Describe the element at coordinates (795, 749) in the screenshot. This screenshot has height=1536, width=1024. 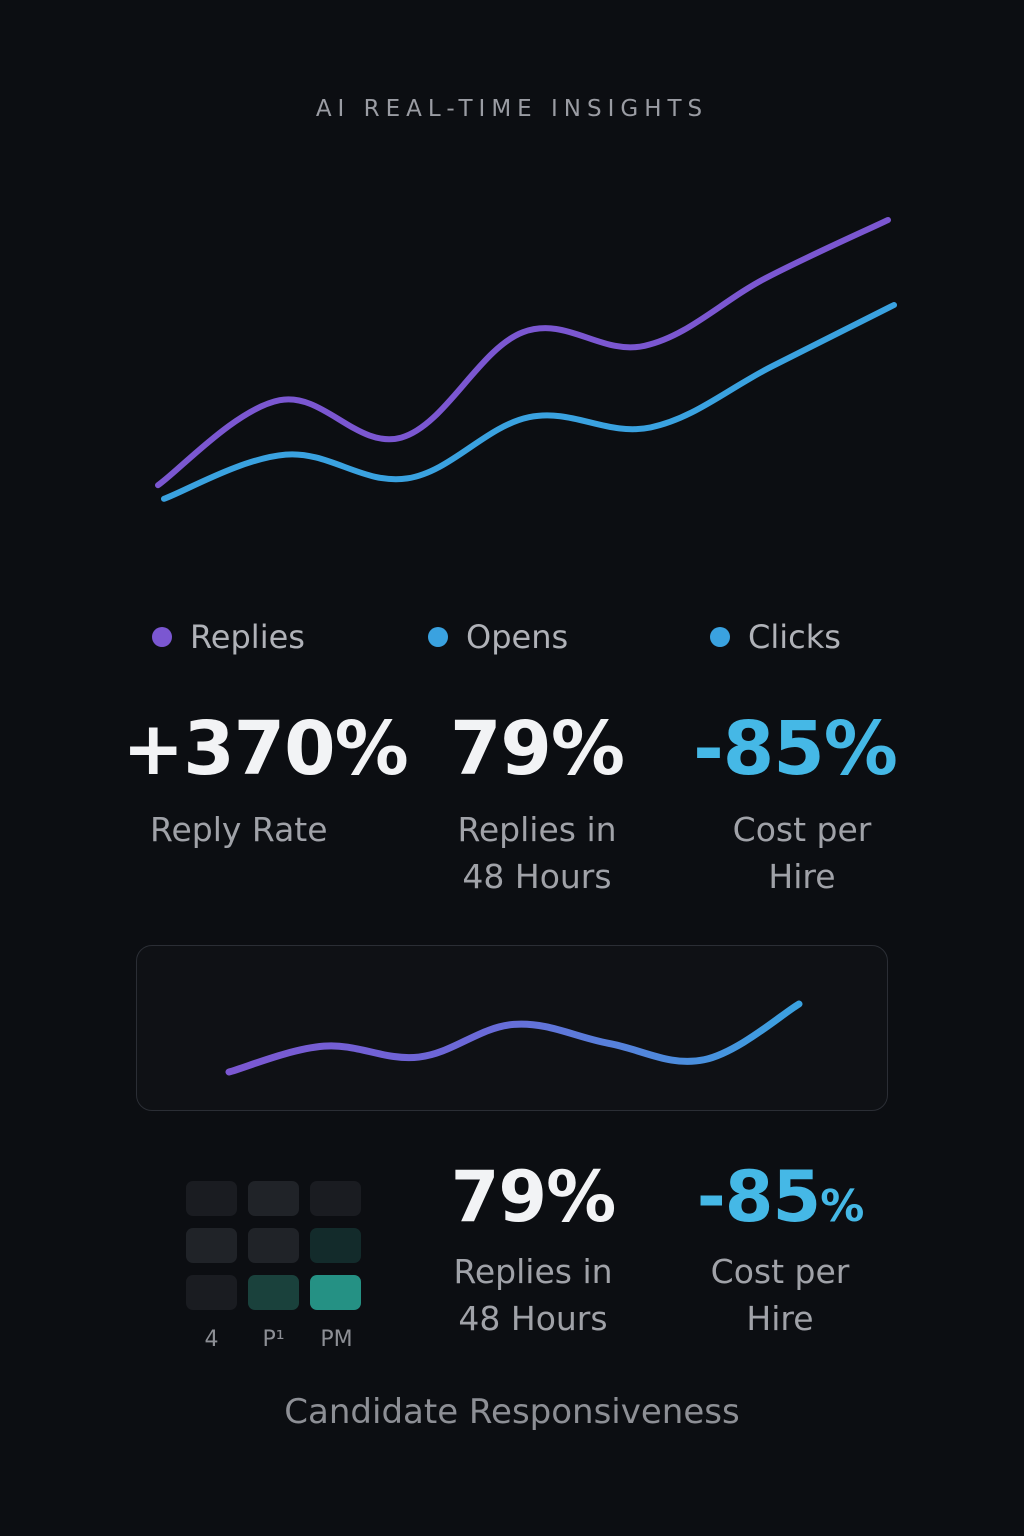
I see `stat-cost-per-hire-value: -85%` at that location.